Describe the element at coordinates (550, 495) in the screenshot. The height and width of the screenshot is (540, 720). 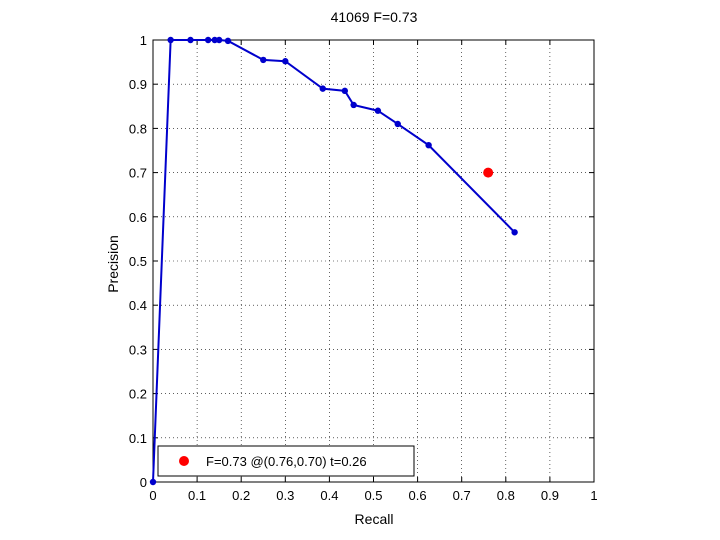
I see `x-tick-label: 0.9` at that location.